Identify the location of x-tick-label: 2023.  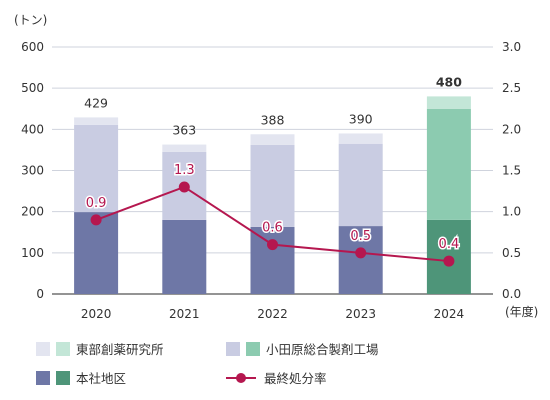
(360, 314).